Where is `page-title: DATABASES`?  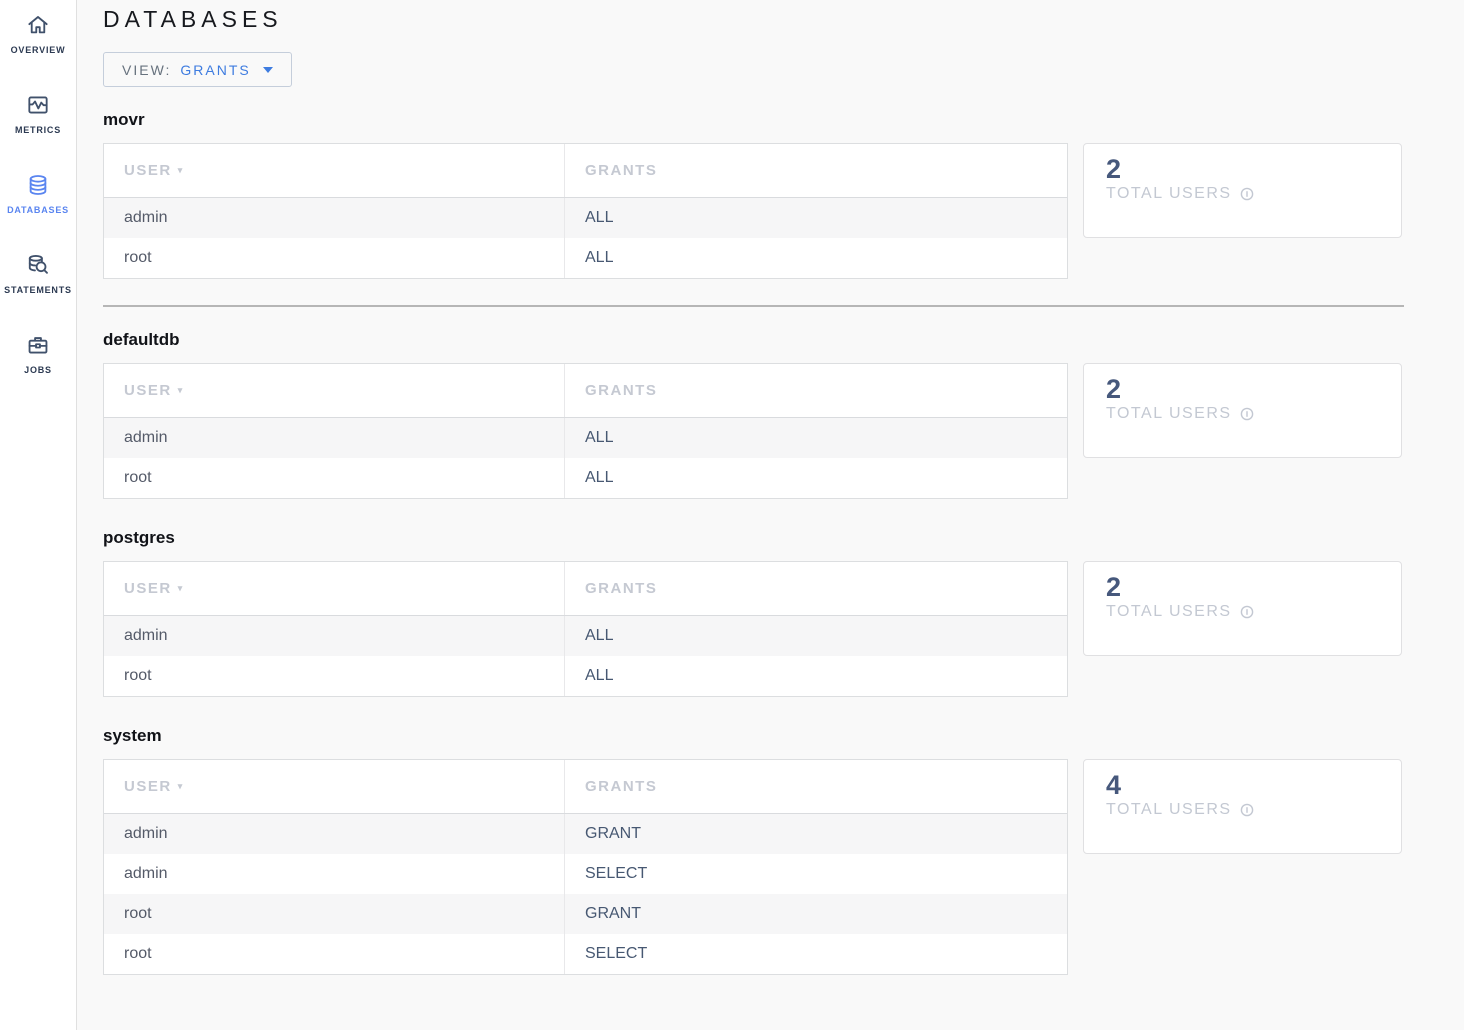
page-title: DATABASES is located at coordinates (193, 19).